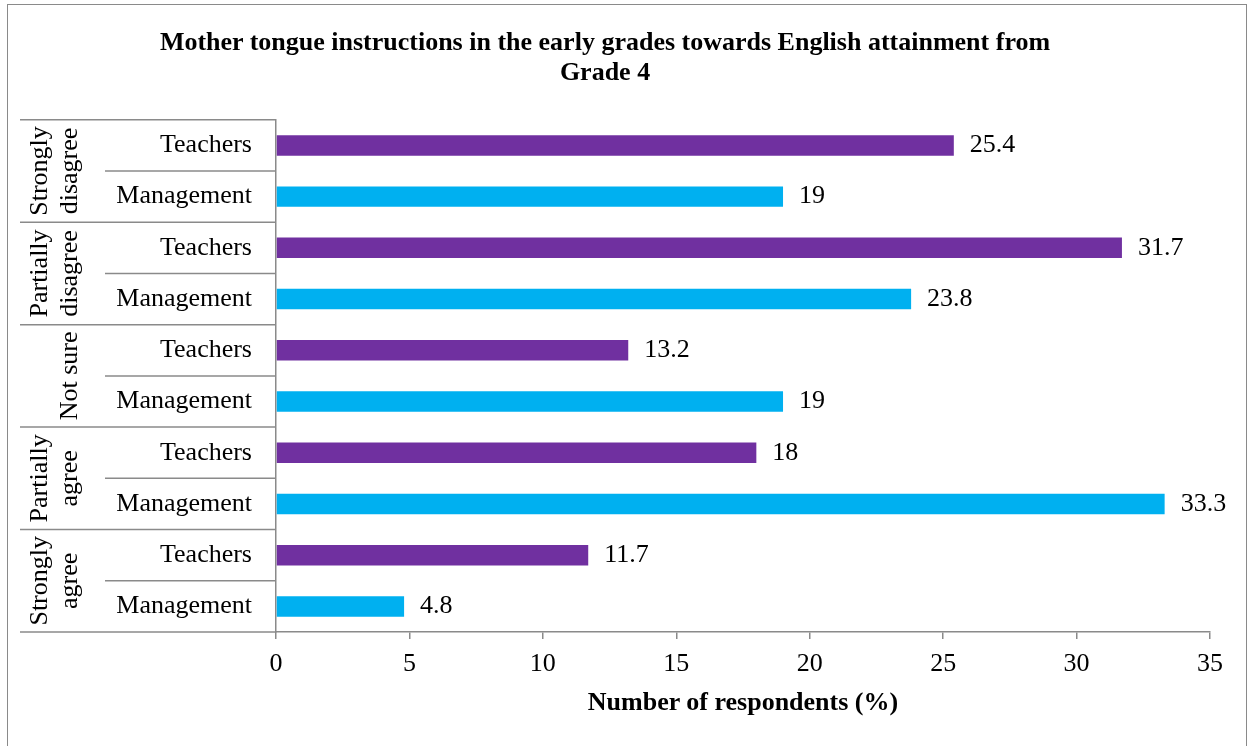 The image size is (1250, 746). What do you see at coordinates (276, 663) in the screenshot?
I see `x-tick-label: 0` at bounding box center [276, 663].